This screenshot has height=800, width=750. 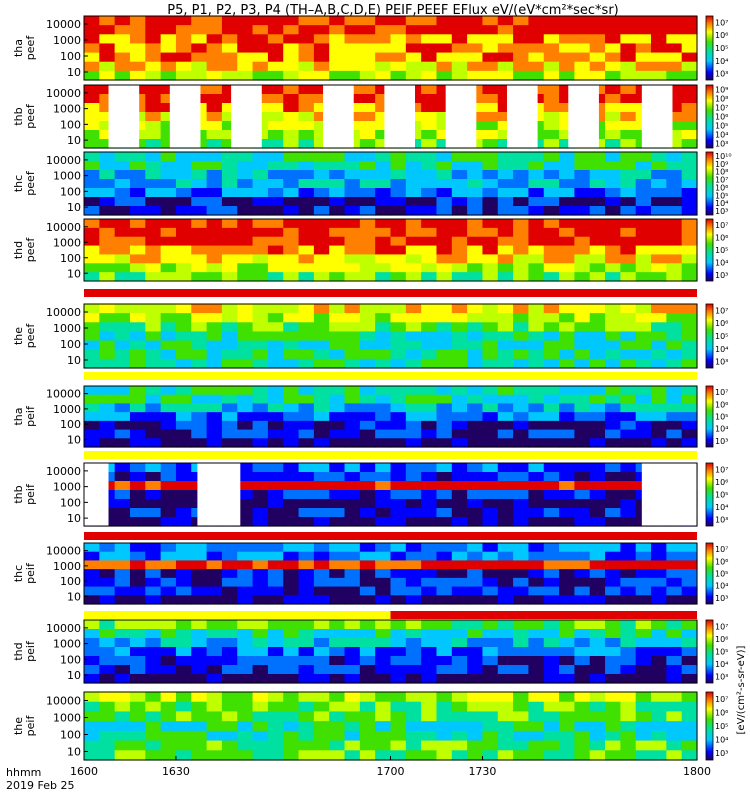 What do you see at coordinates (721, 598) in the screenshot?
I see `colorbar-tick-label: 10³` at bounding box center [721, 598].